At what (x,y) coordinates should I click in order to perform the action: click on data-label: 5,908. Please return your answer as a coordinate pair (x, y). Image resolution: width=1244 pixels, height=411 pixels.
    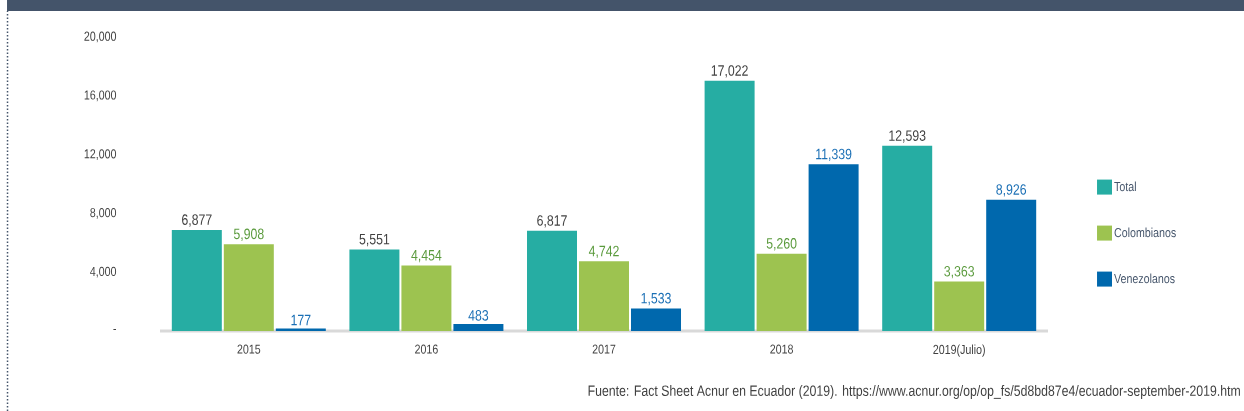
    Looking at the image, I should click on (248, 234).